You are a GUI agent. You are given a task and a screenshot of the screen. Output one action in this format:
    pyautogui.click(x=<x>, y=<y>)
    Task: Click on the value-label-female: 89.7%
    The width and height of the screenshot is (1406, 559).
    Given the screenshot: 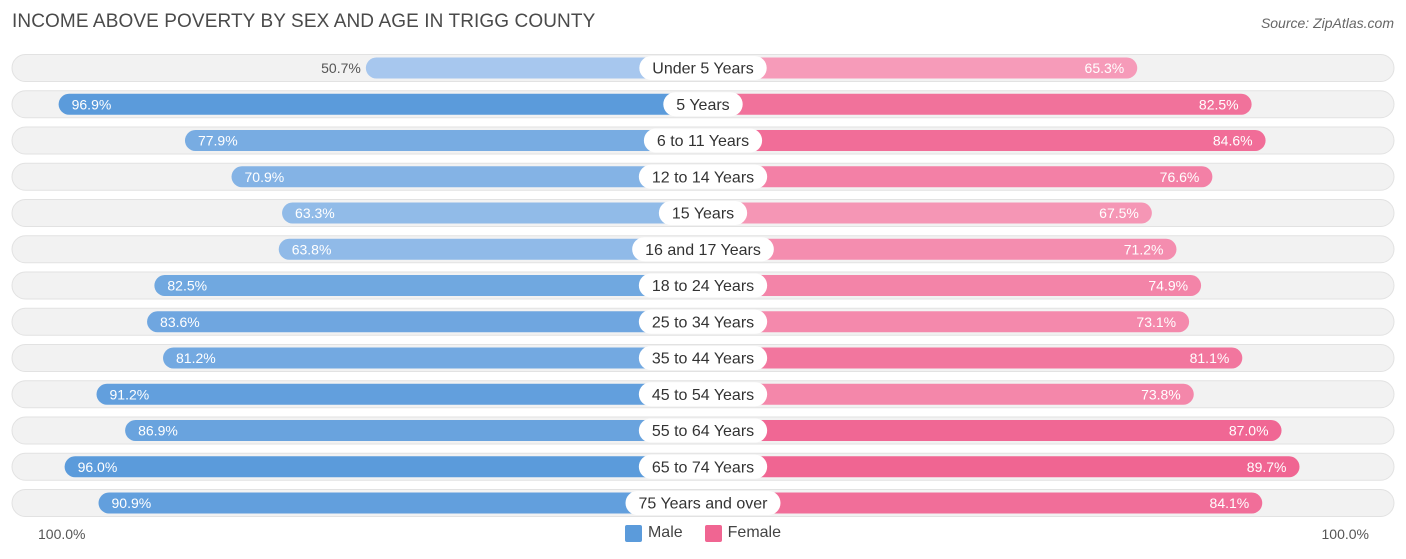 What is the action you would take?
    pyautogui.click(x=1267, y=467)
    